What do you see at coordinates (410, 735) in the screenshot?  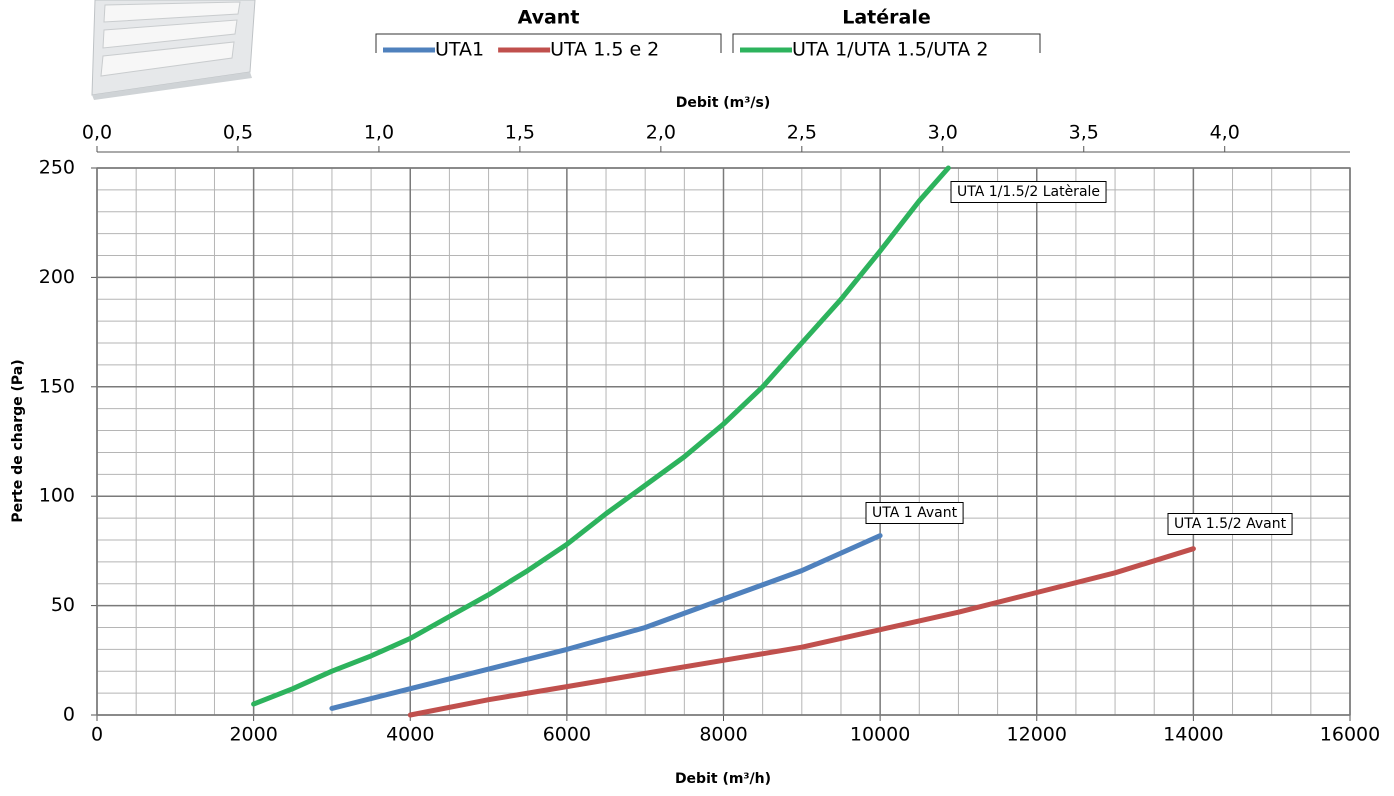 I see `x-tick-label: 4000` at bounding box center [410, 735].